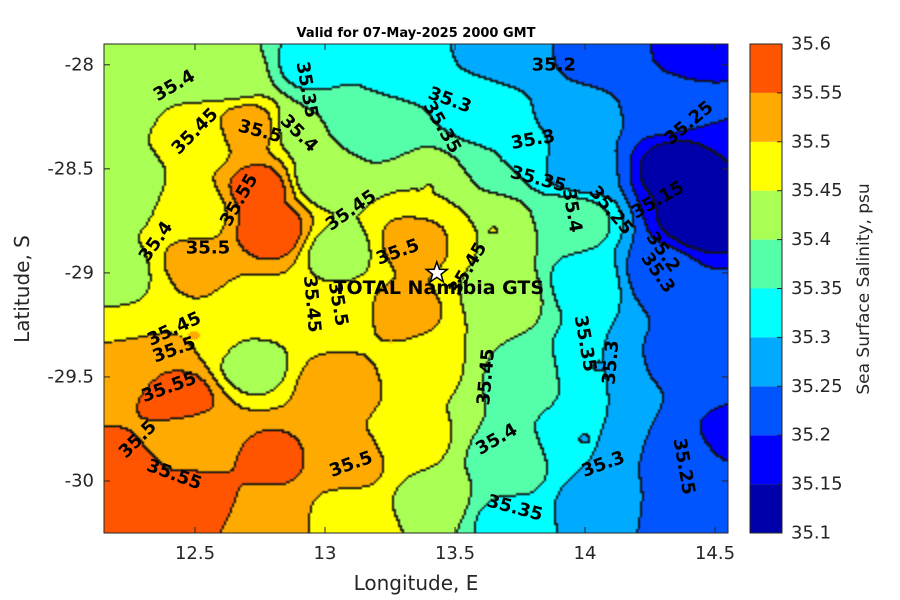 The height and width of the screenshot is (600, 900). What do you see at coordinates (195, 553) in the screenshot?
I see `x-tick-label: 12.5` at bounding box center [195, 553].